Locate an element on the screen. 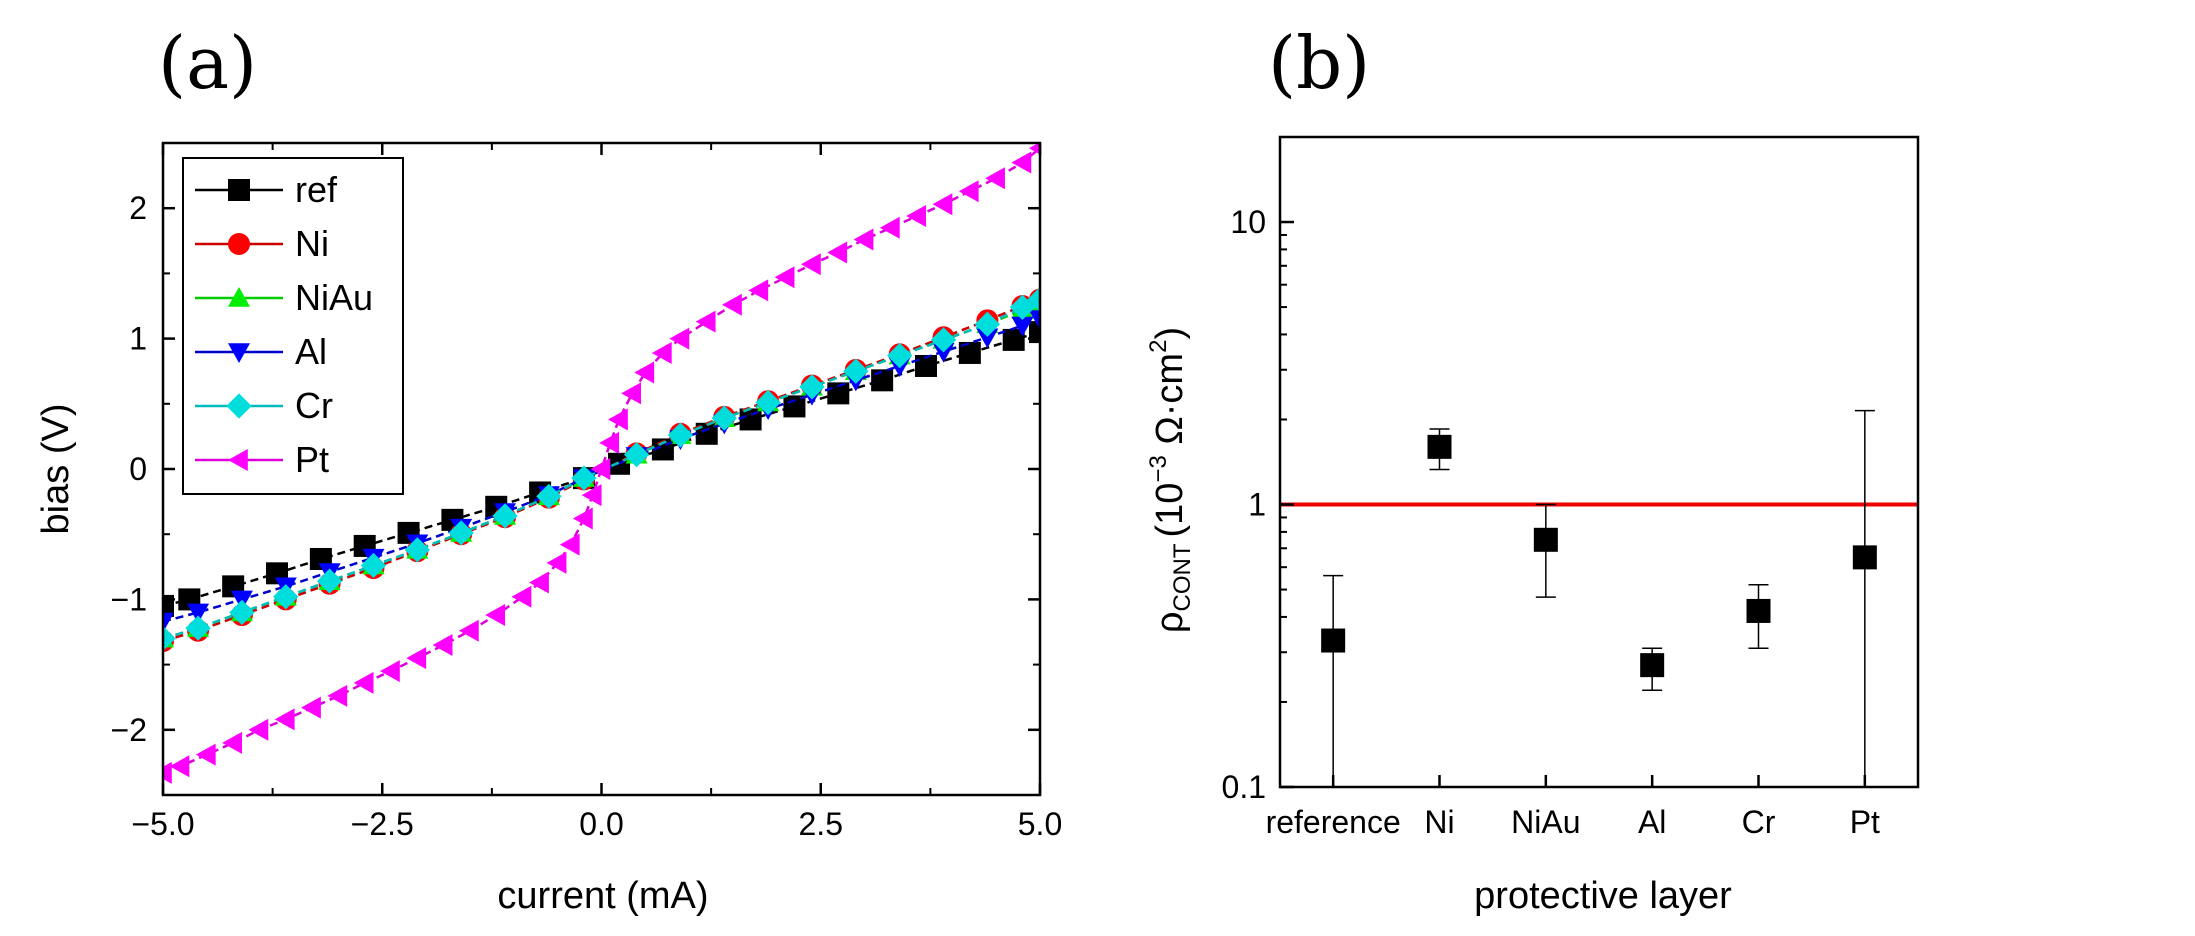  panel-b-y-axis-title: ρCONT (10−3 Ω·cm2) is located at coordinates (1170, 480).